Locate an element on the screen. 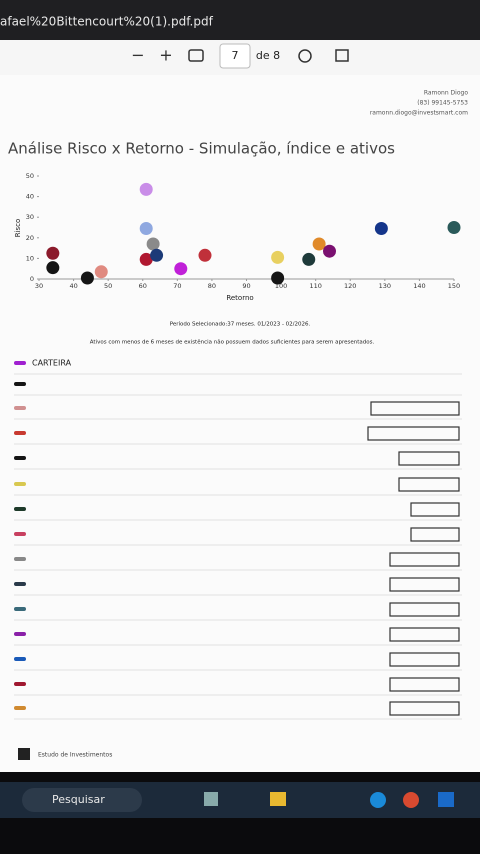  x-tick-label: 150 is located at coordinates (454, 286).